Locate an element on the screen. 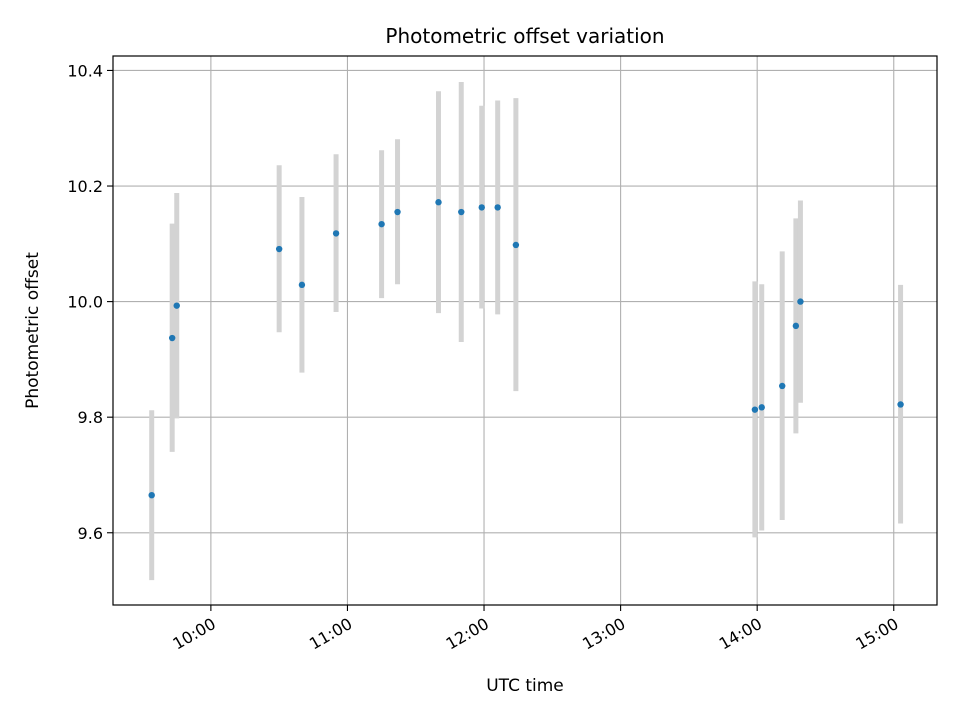 This screenshot has height=720, width=960. y-tick-label: 9.8 is located at coordinates (90, 417).